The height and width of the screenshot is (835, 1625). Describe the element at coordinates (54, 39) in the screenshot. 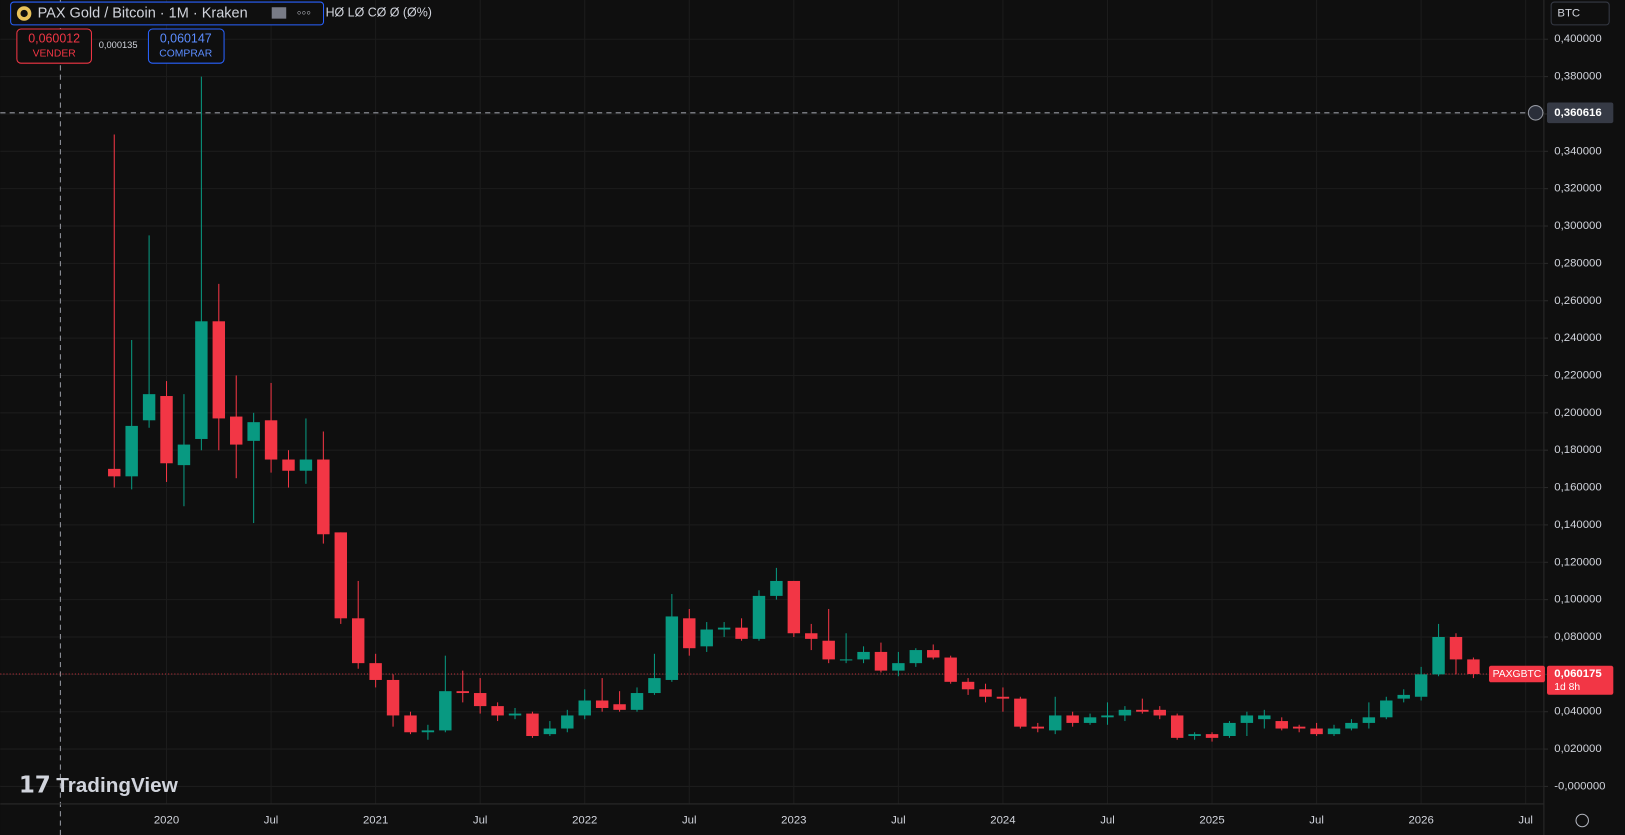

I see `sell-price: 0,060012` at that location.